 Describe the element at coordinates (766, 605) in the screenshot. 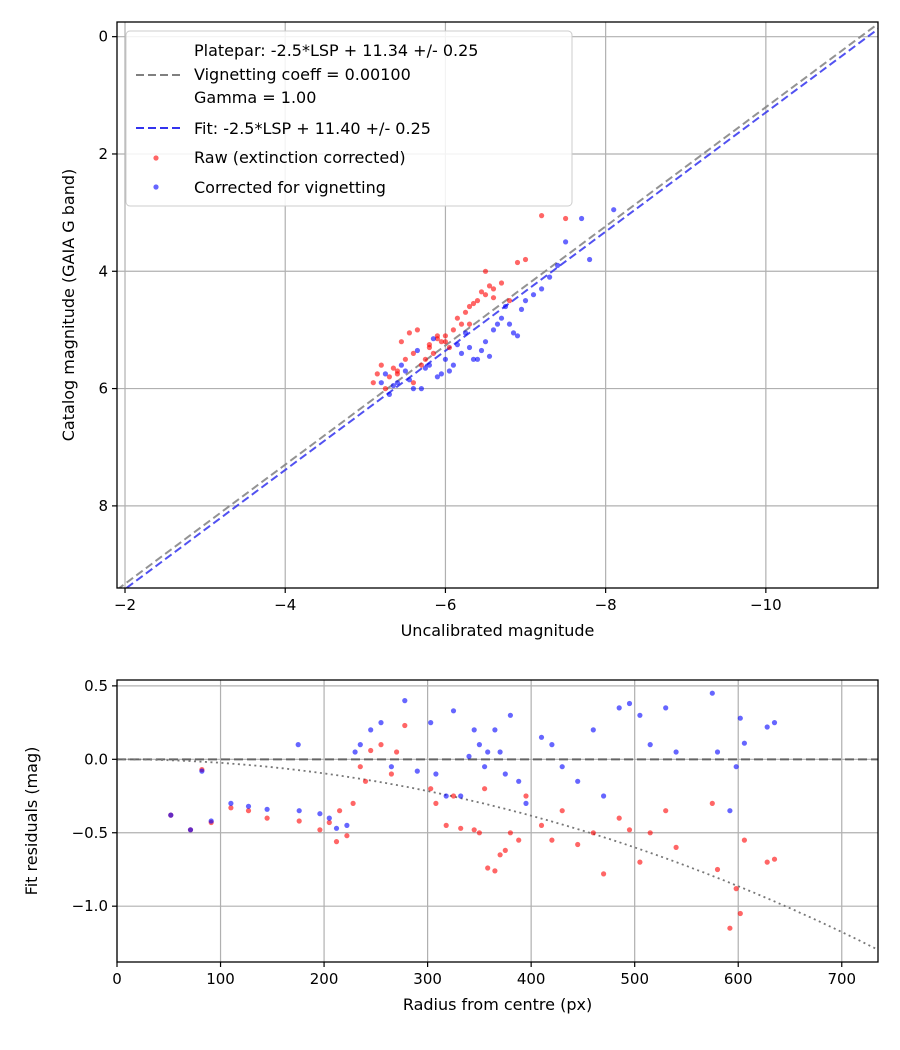

I see `x-tick-label: −10` at that location.